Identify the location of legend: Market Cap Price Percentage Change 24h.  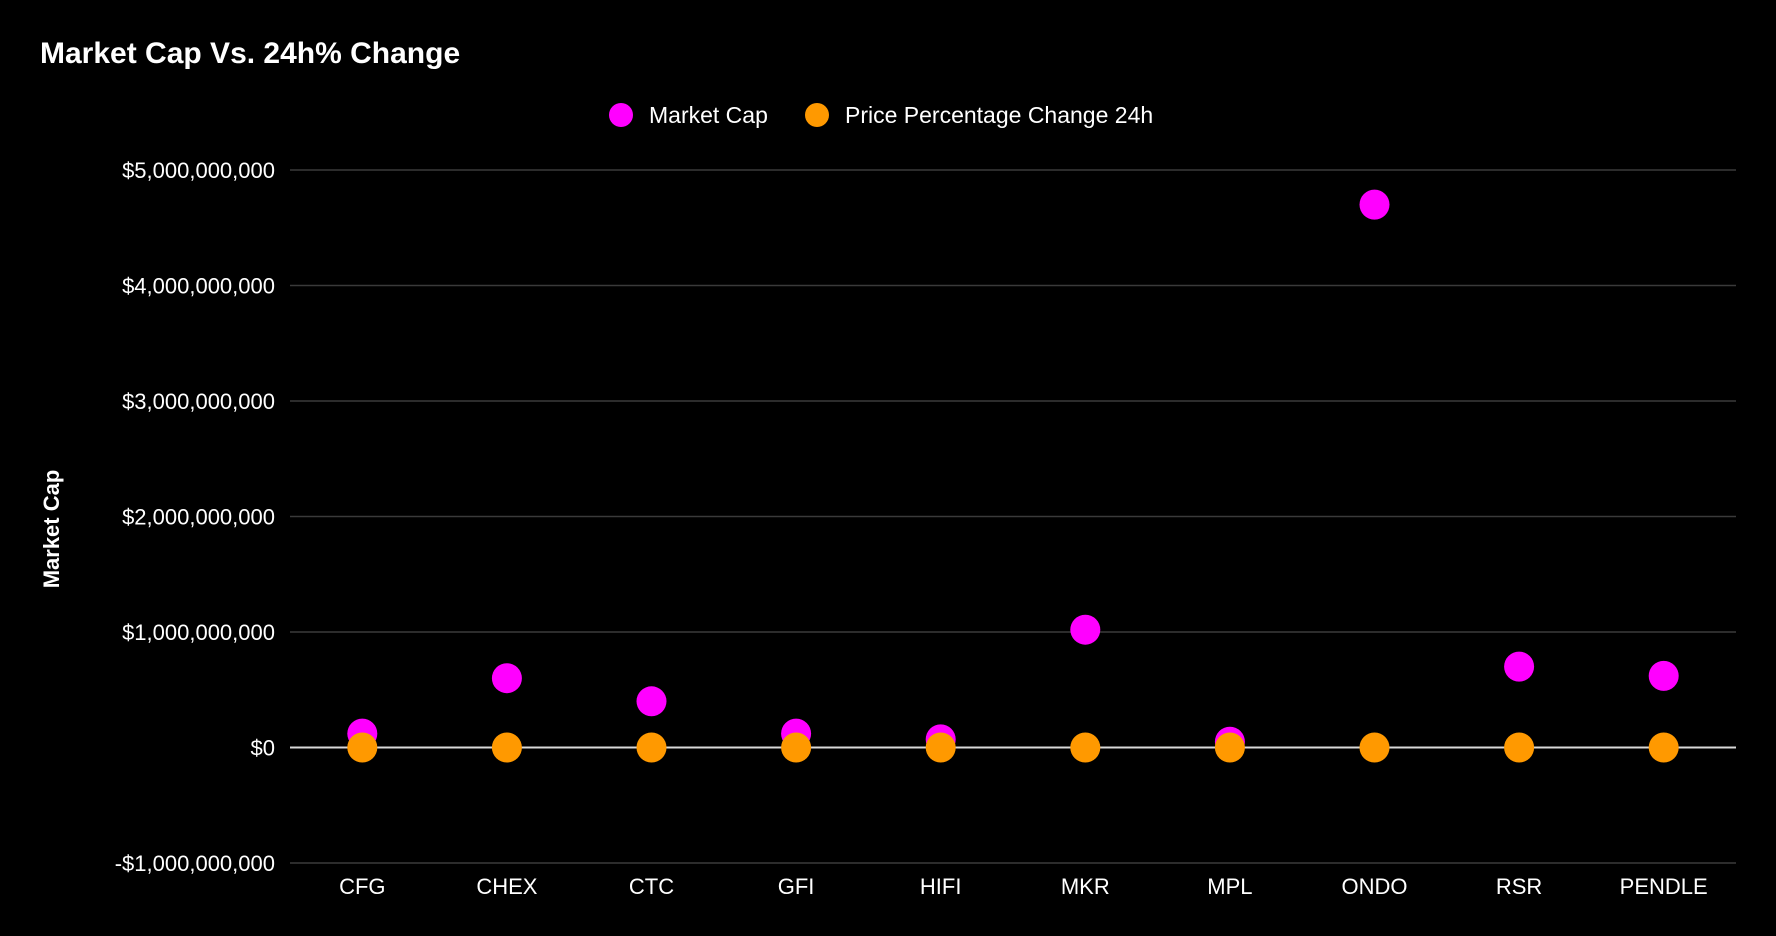
(881, 115).